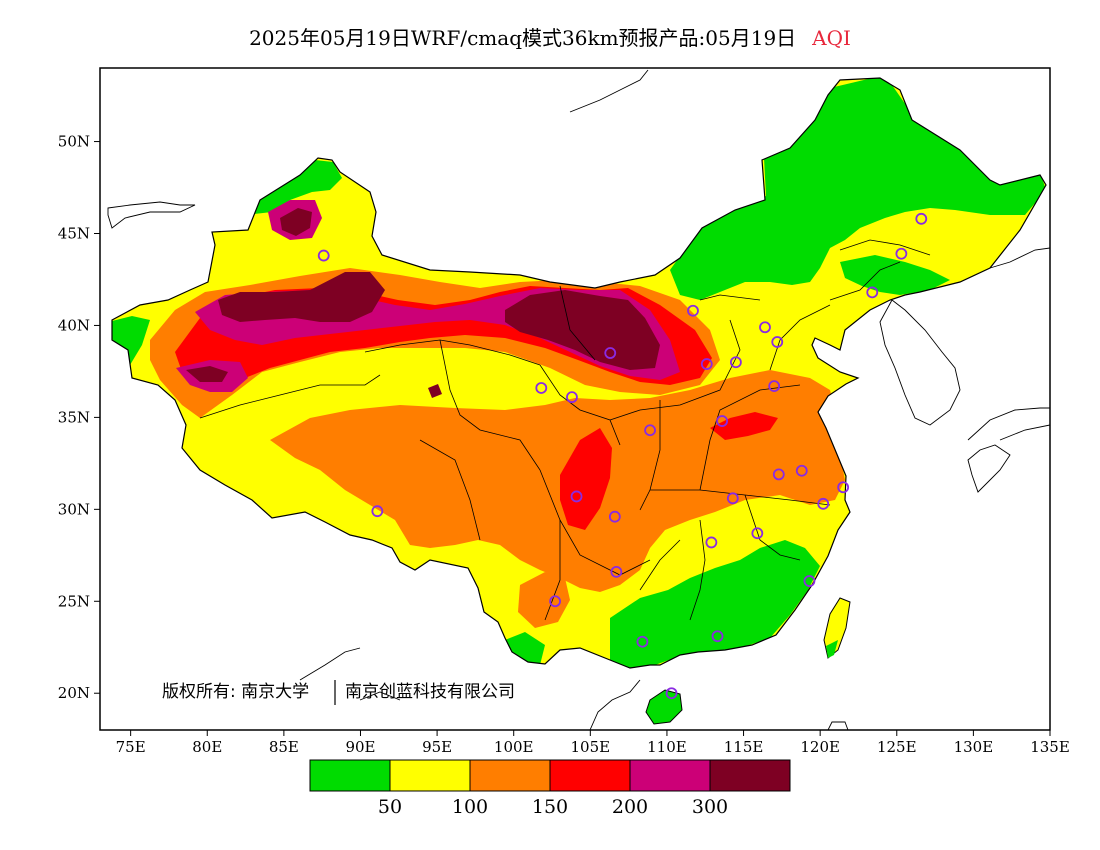 The height and width of the screenshot is (850, 1100). Describe the element at coordinates (544, 600) in the screenshot. I see `aqi-band-orange-yunnan` at that location.